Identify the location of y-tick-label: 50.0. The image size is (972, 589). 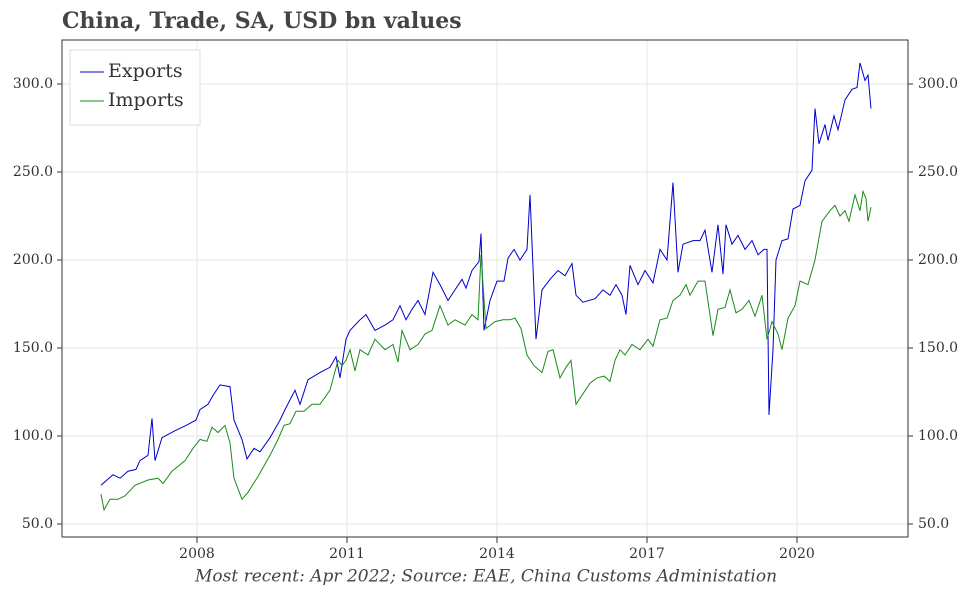
(37, 524).